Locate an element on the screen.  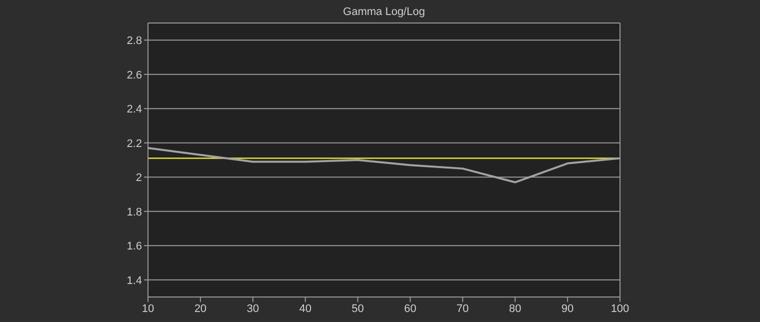
y-tick-label: 1.6 is located at coordinates (134, 246).